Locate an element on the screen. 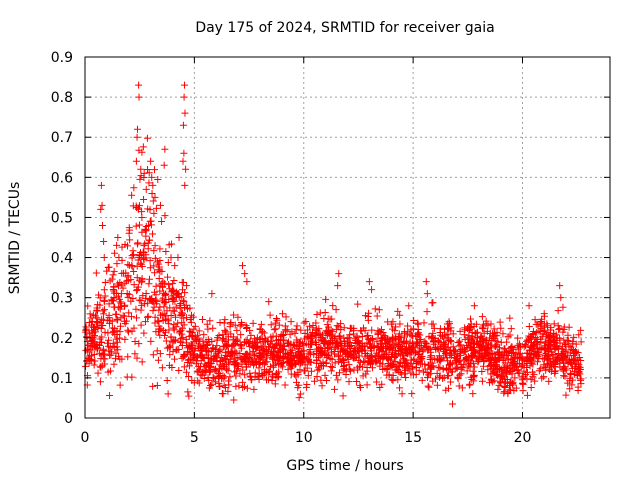 The height and width of the screenshot is (480, 640). y-tick-labels: 0 0.1 0.2 0.3 0.4 0.5 0.6 0.7 0.8 0.9 is located at coordinates (62, 238).